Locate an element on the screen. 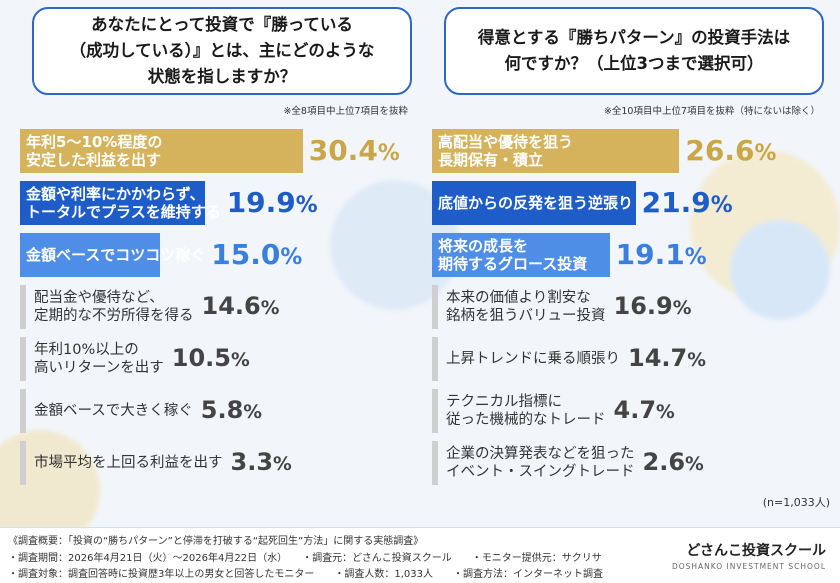  right-question-box: 得意とする『勝ちパターン』の投資手法は 何ですか？（上位3つまで選択可） is located at coordinates (634, 51).